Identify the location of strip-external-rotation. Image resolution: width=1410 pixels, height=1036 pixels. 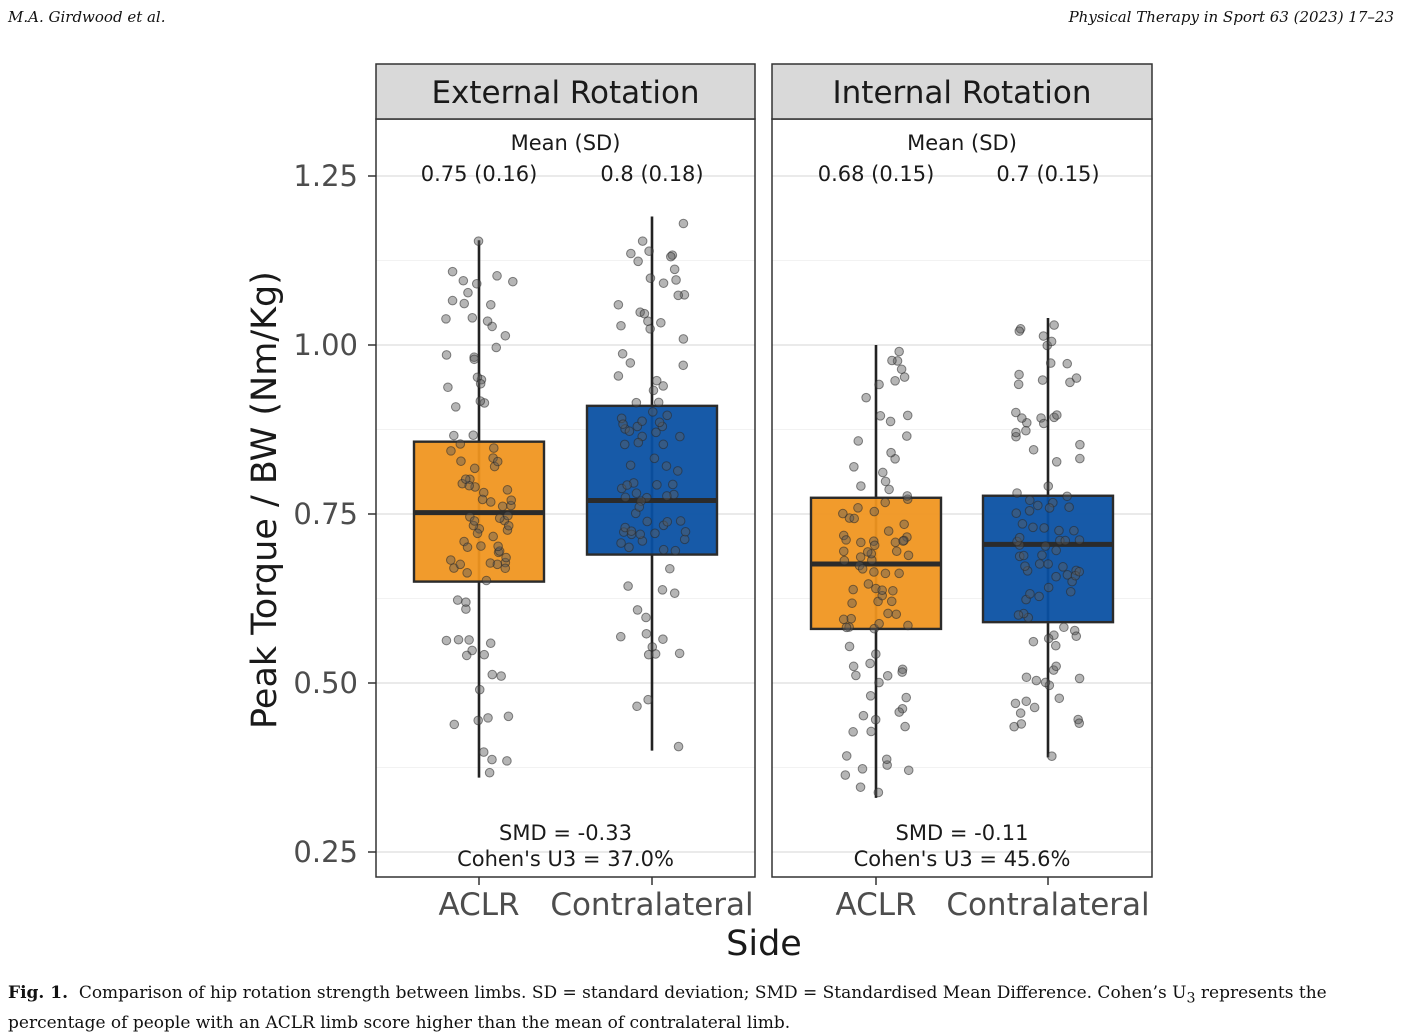
(565, 91).